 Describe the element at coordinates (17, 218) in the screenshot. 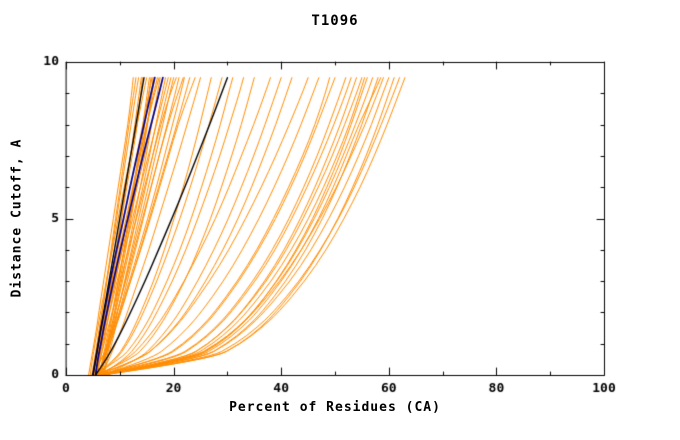

I see `y-axis-label: Distance Cutoff, A` at that location.